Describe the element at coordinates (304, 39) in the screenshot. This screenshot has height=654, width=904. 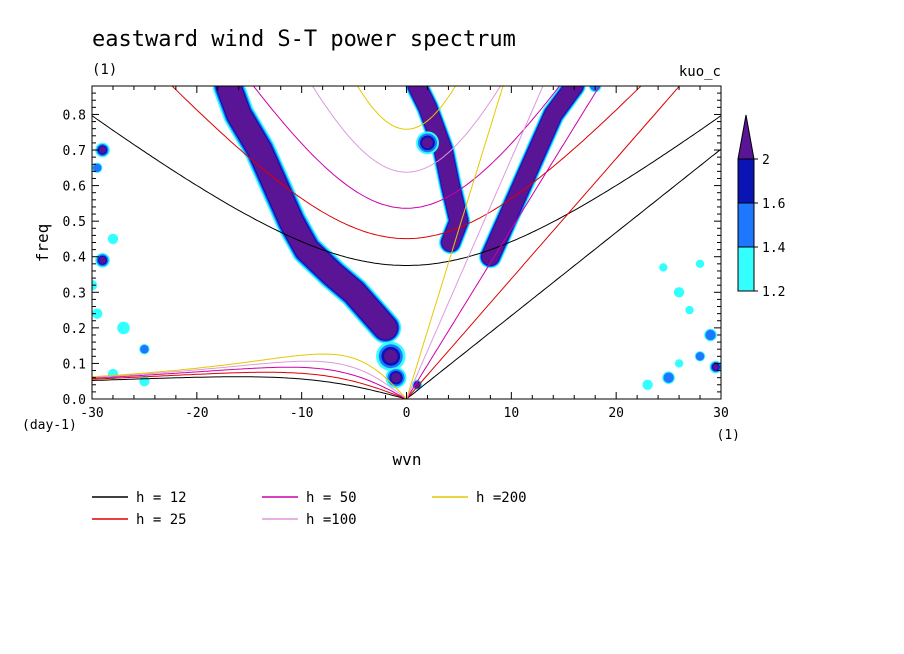
I see `chart-title: eastward wind S-T power spectrum` at that location.